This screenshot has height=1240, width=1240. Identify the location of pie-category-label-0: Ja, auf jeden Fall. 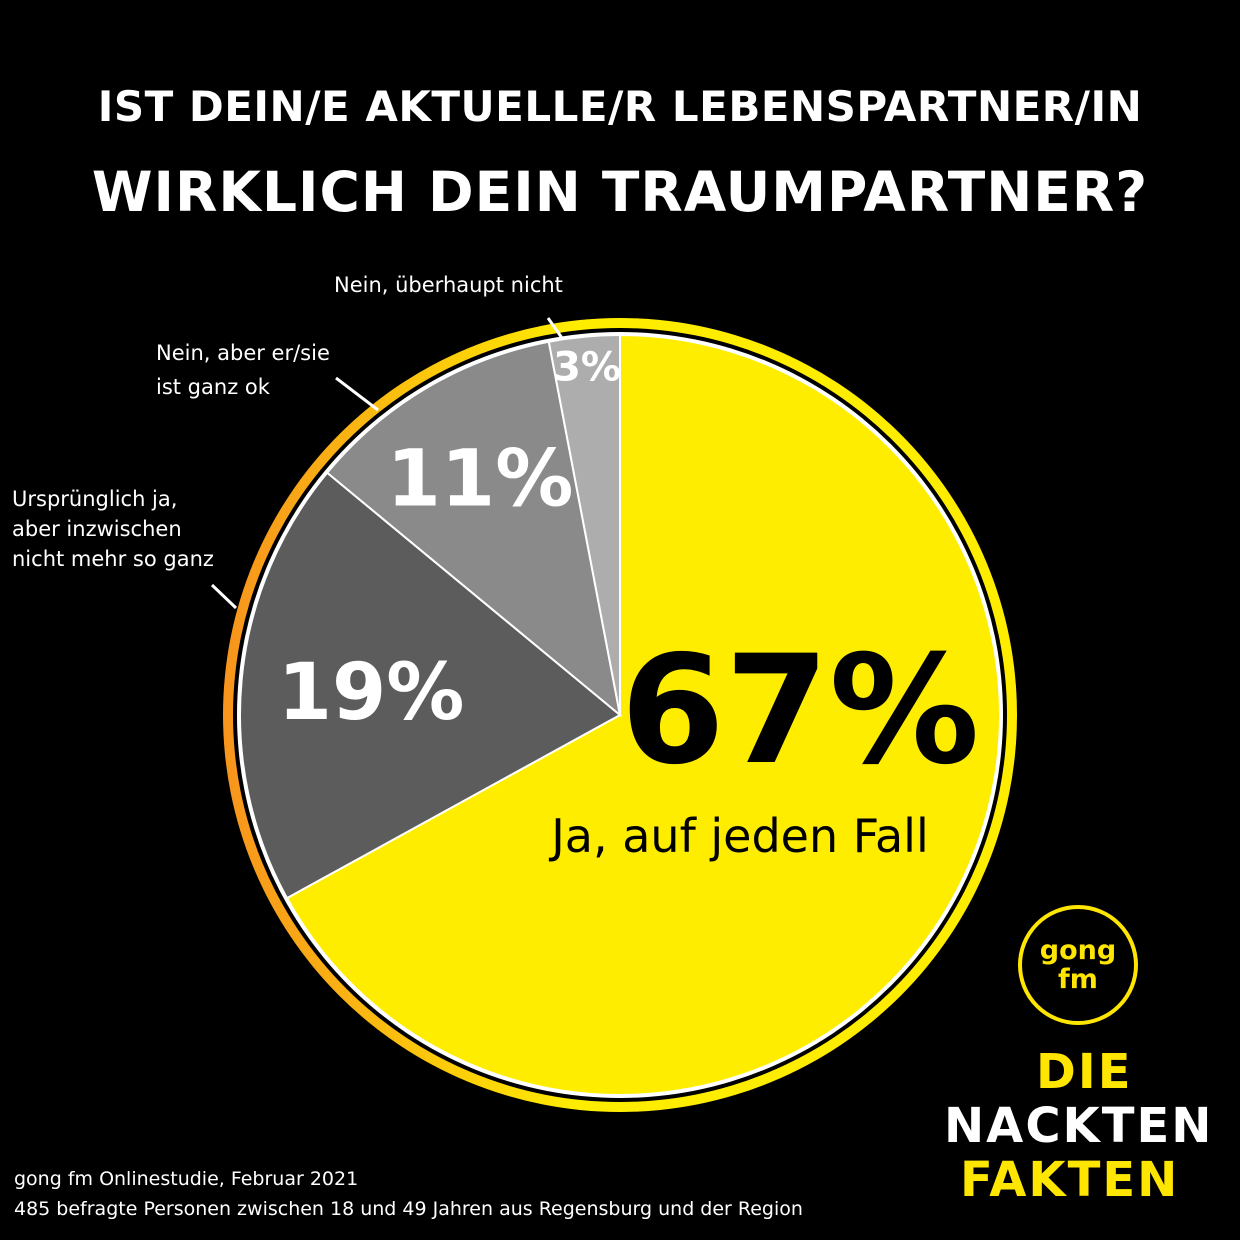
(738, 836).